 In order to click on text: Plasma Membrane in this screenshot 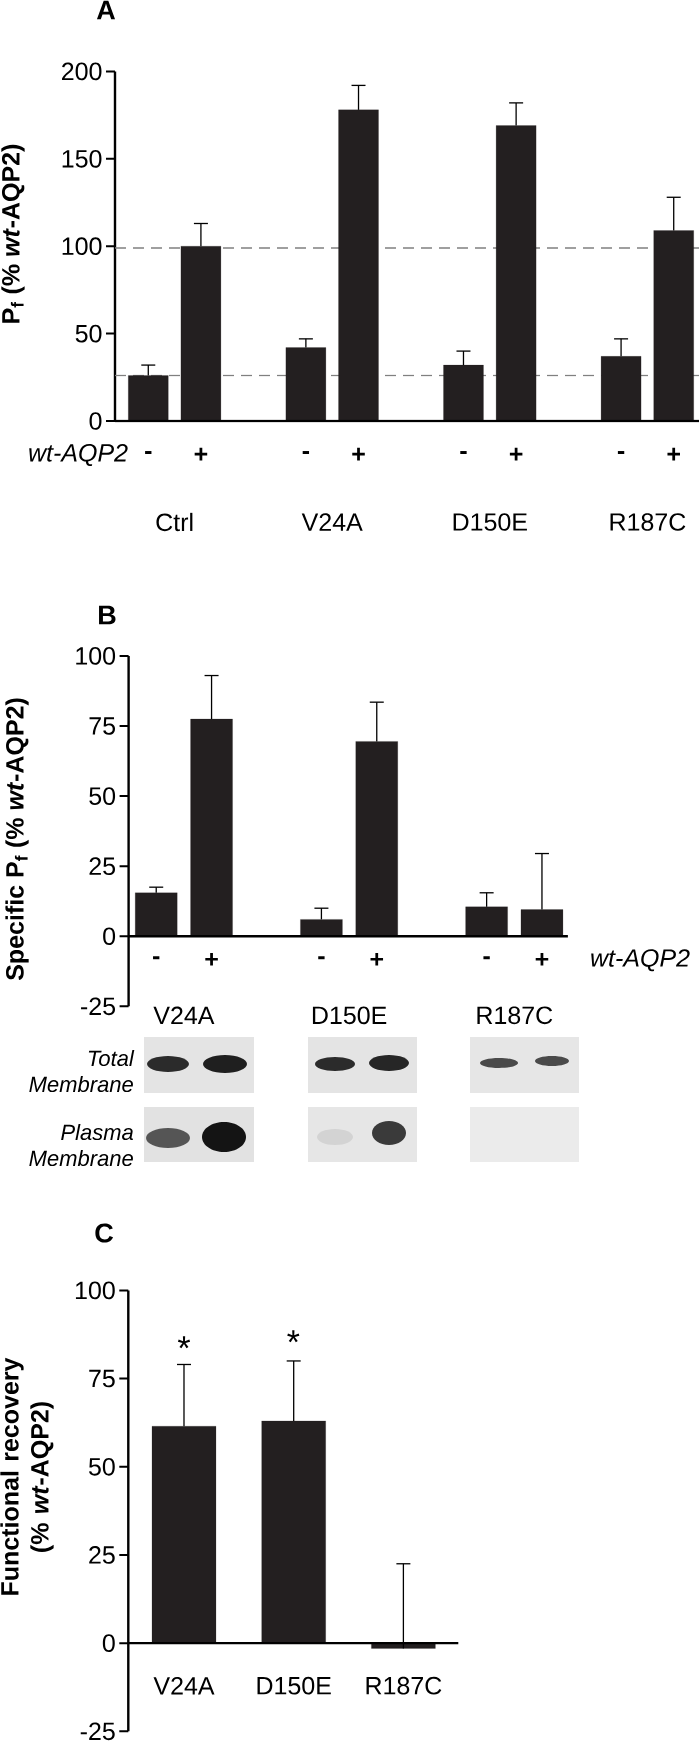, I will do `click(81, 1145)`.